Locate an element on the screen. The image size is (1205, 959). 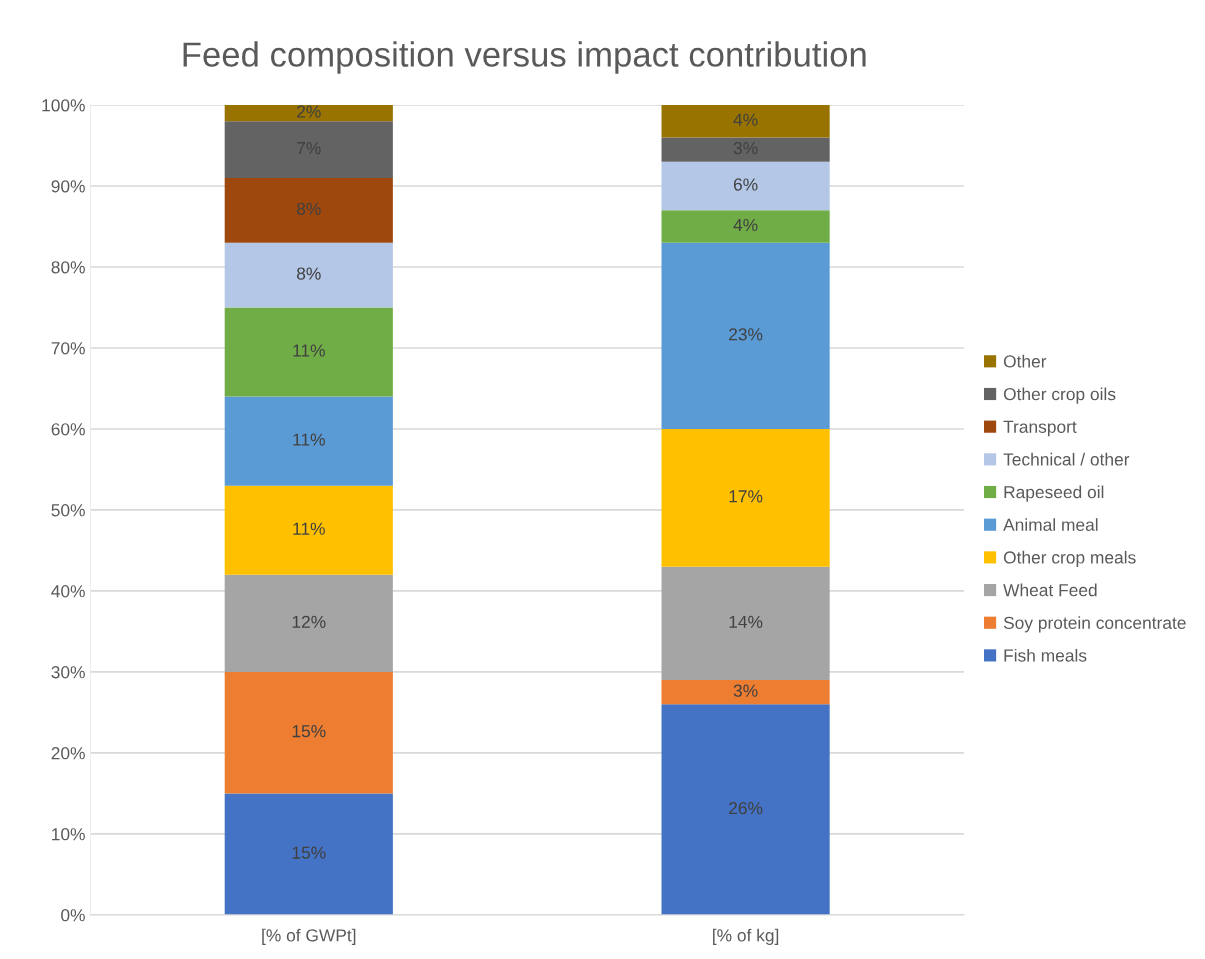
y-tick-label: 50% is located at coordinates (68, 510).